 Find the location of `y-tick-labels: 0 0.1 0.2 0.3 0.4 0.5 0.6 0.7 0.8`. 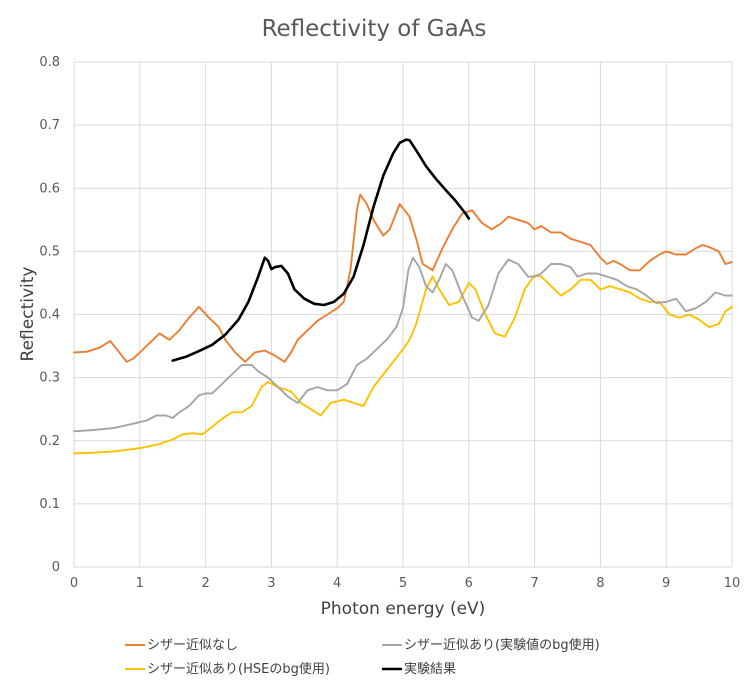

y-tick-labels: 0 0.1 0.2 0.3 0.4 0.5 0.6 0.7 0.8 is located at coordinates (49, 315).